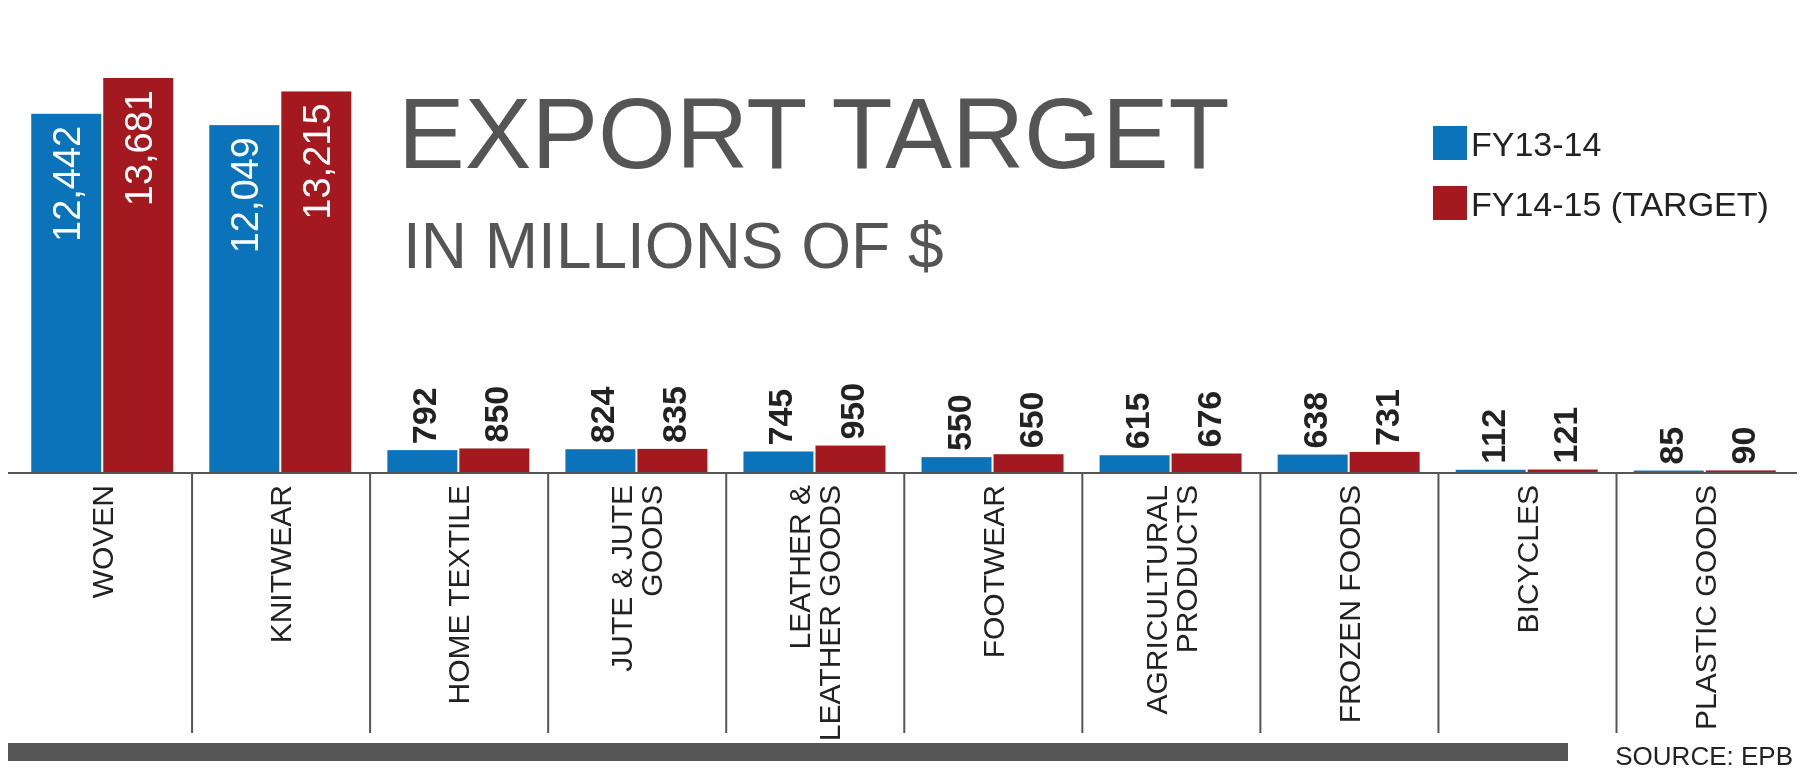 This screenshot has height=774, width=1805. What do you see at coordinates (1030, 420) in the screenshot?
I see `data-label: 650` at bounding box center [1030, 420].